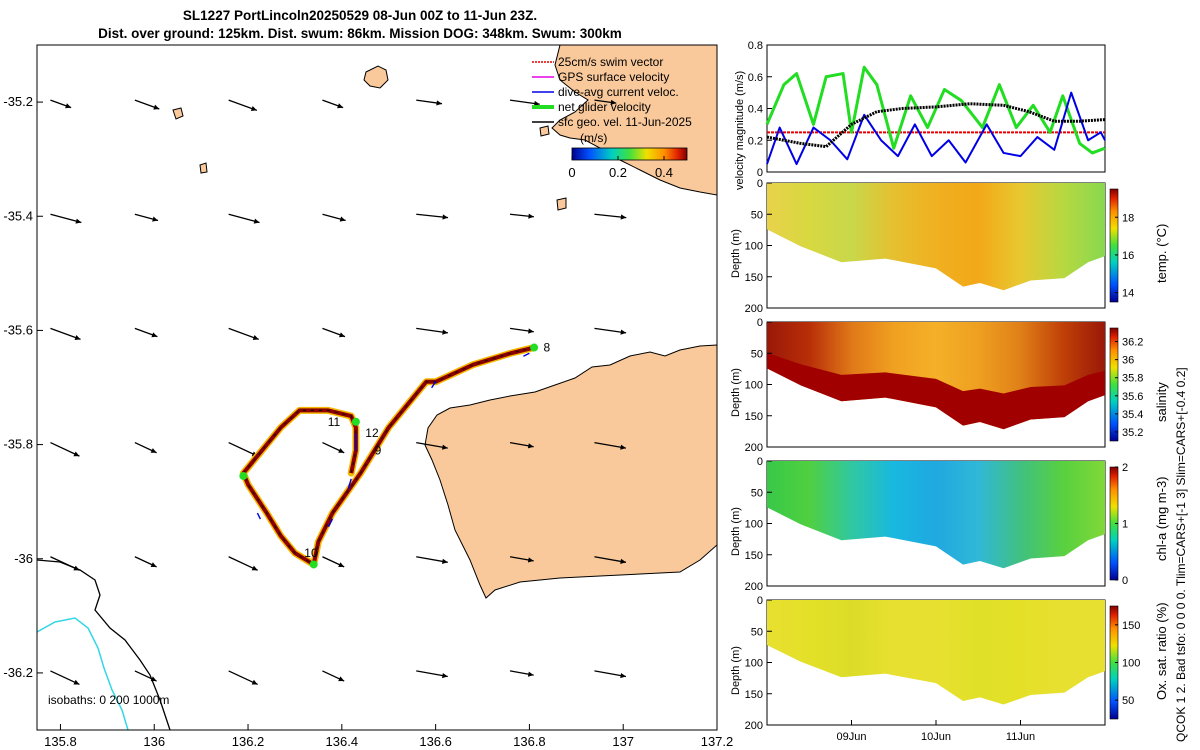  What do you see at coordinates (610, 62) in the screenshot?
I see `legend-swim-label: 25cm/s swim vector` at bounding box center [610, 62].